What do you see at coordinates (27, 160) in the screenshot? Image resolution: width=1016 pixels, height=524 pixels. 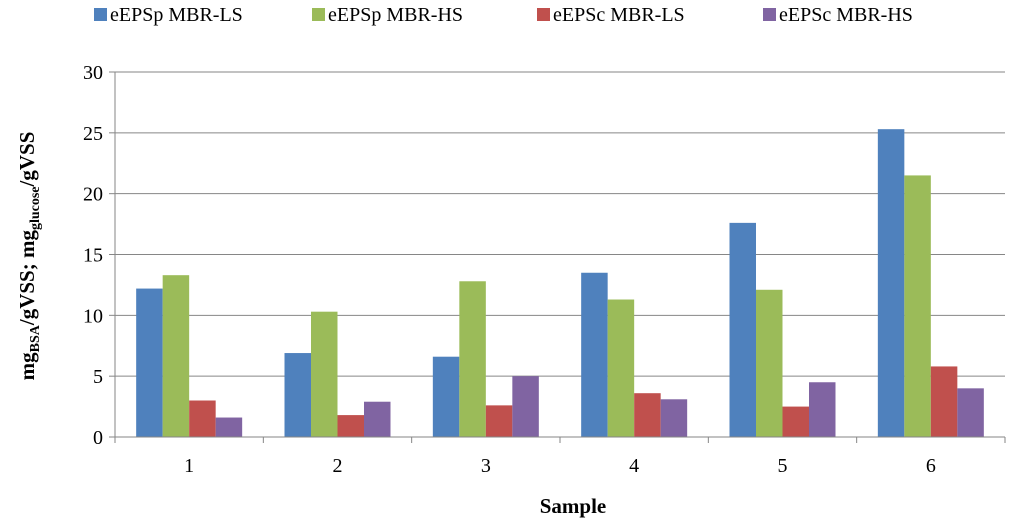 I see `y-axis-title-part: /gVSS` at bounding box center [27, 160].